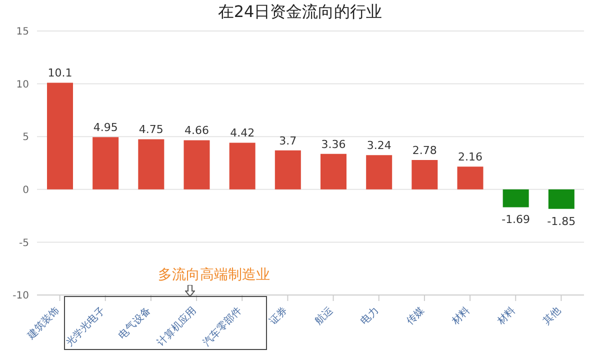  Describe the element at coordinates (300, 12) in the screenshot. I see `chart-title: 在24日资金流向的行业` at that location.